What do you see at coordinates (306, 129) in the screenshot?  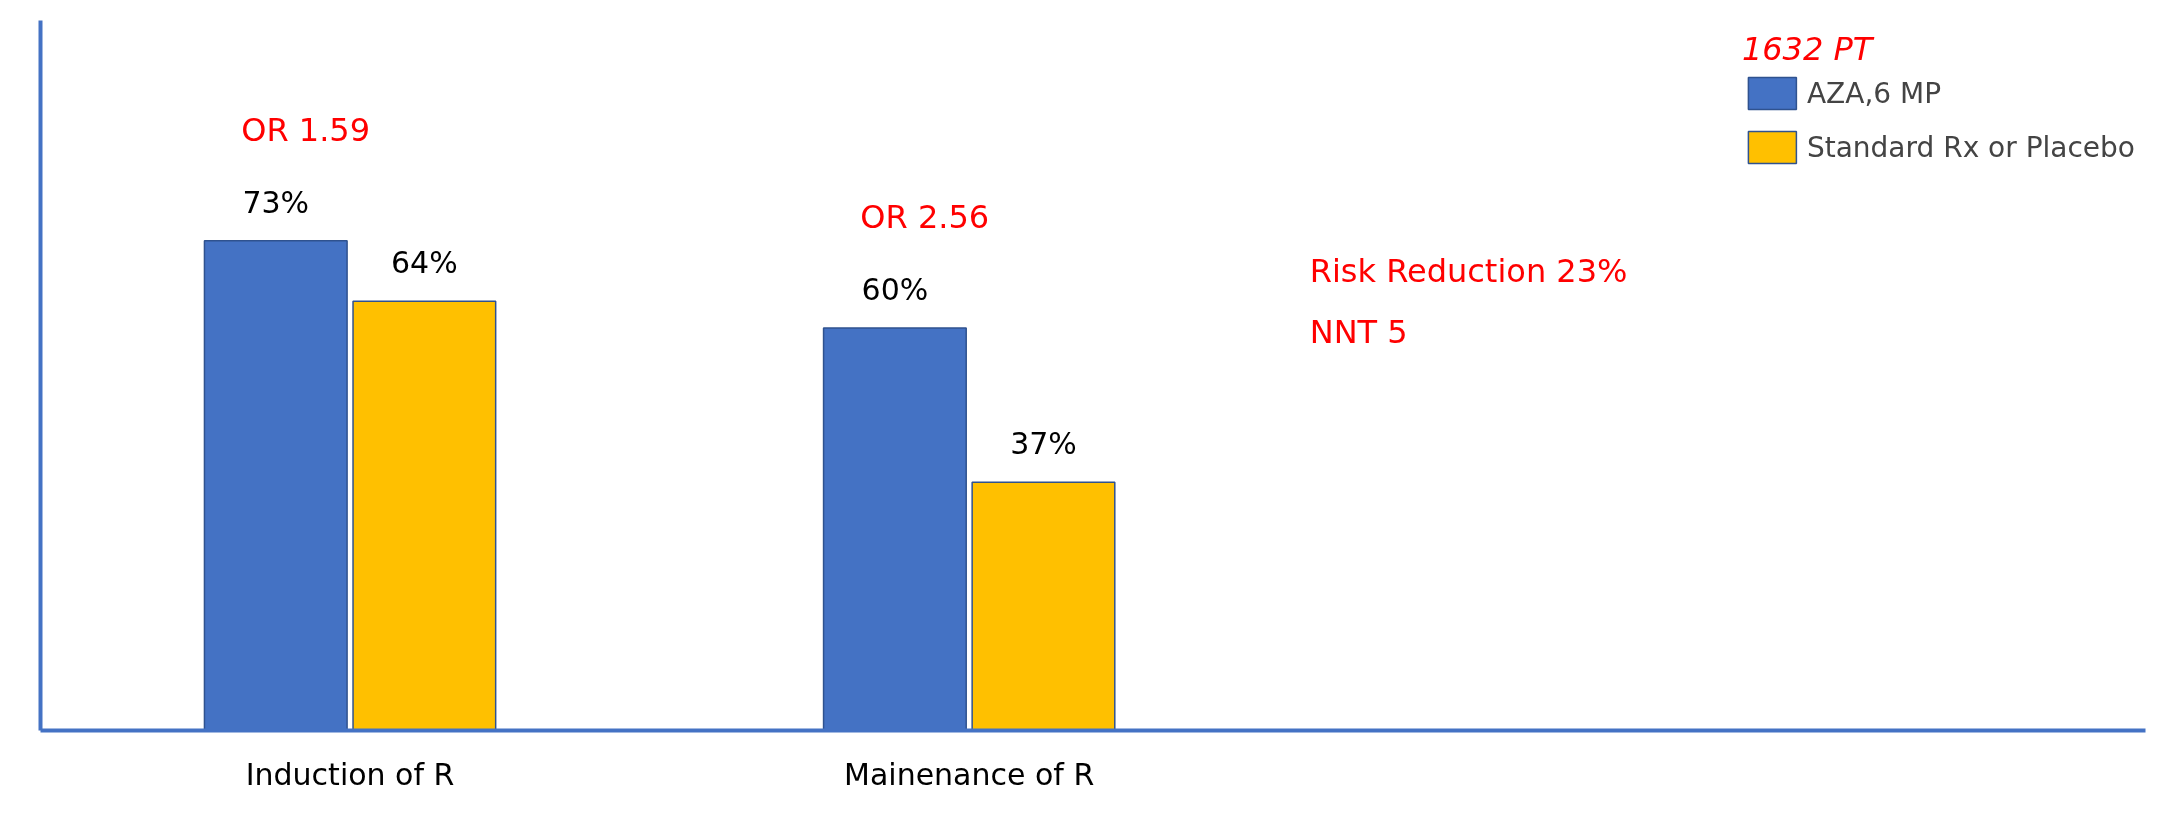 I see `text: OR 1.59` at bounding box center [306, 129].